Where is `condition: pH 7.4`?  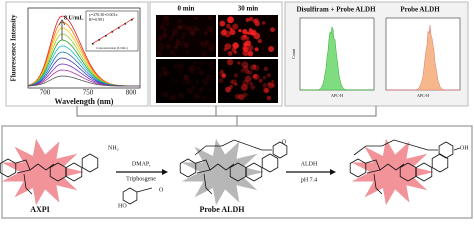
condition: pH 7.4 is located at coordinates (309, 180).